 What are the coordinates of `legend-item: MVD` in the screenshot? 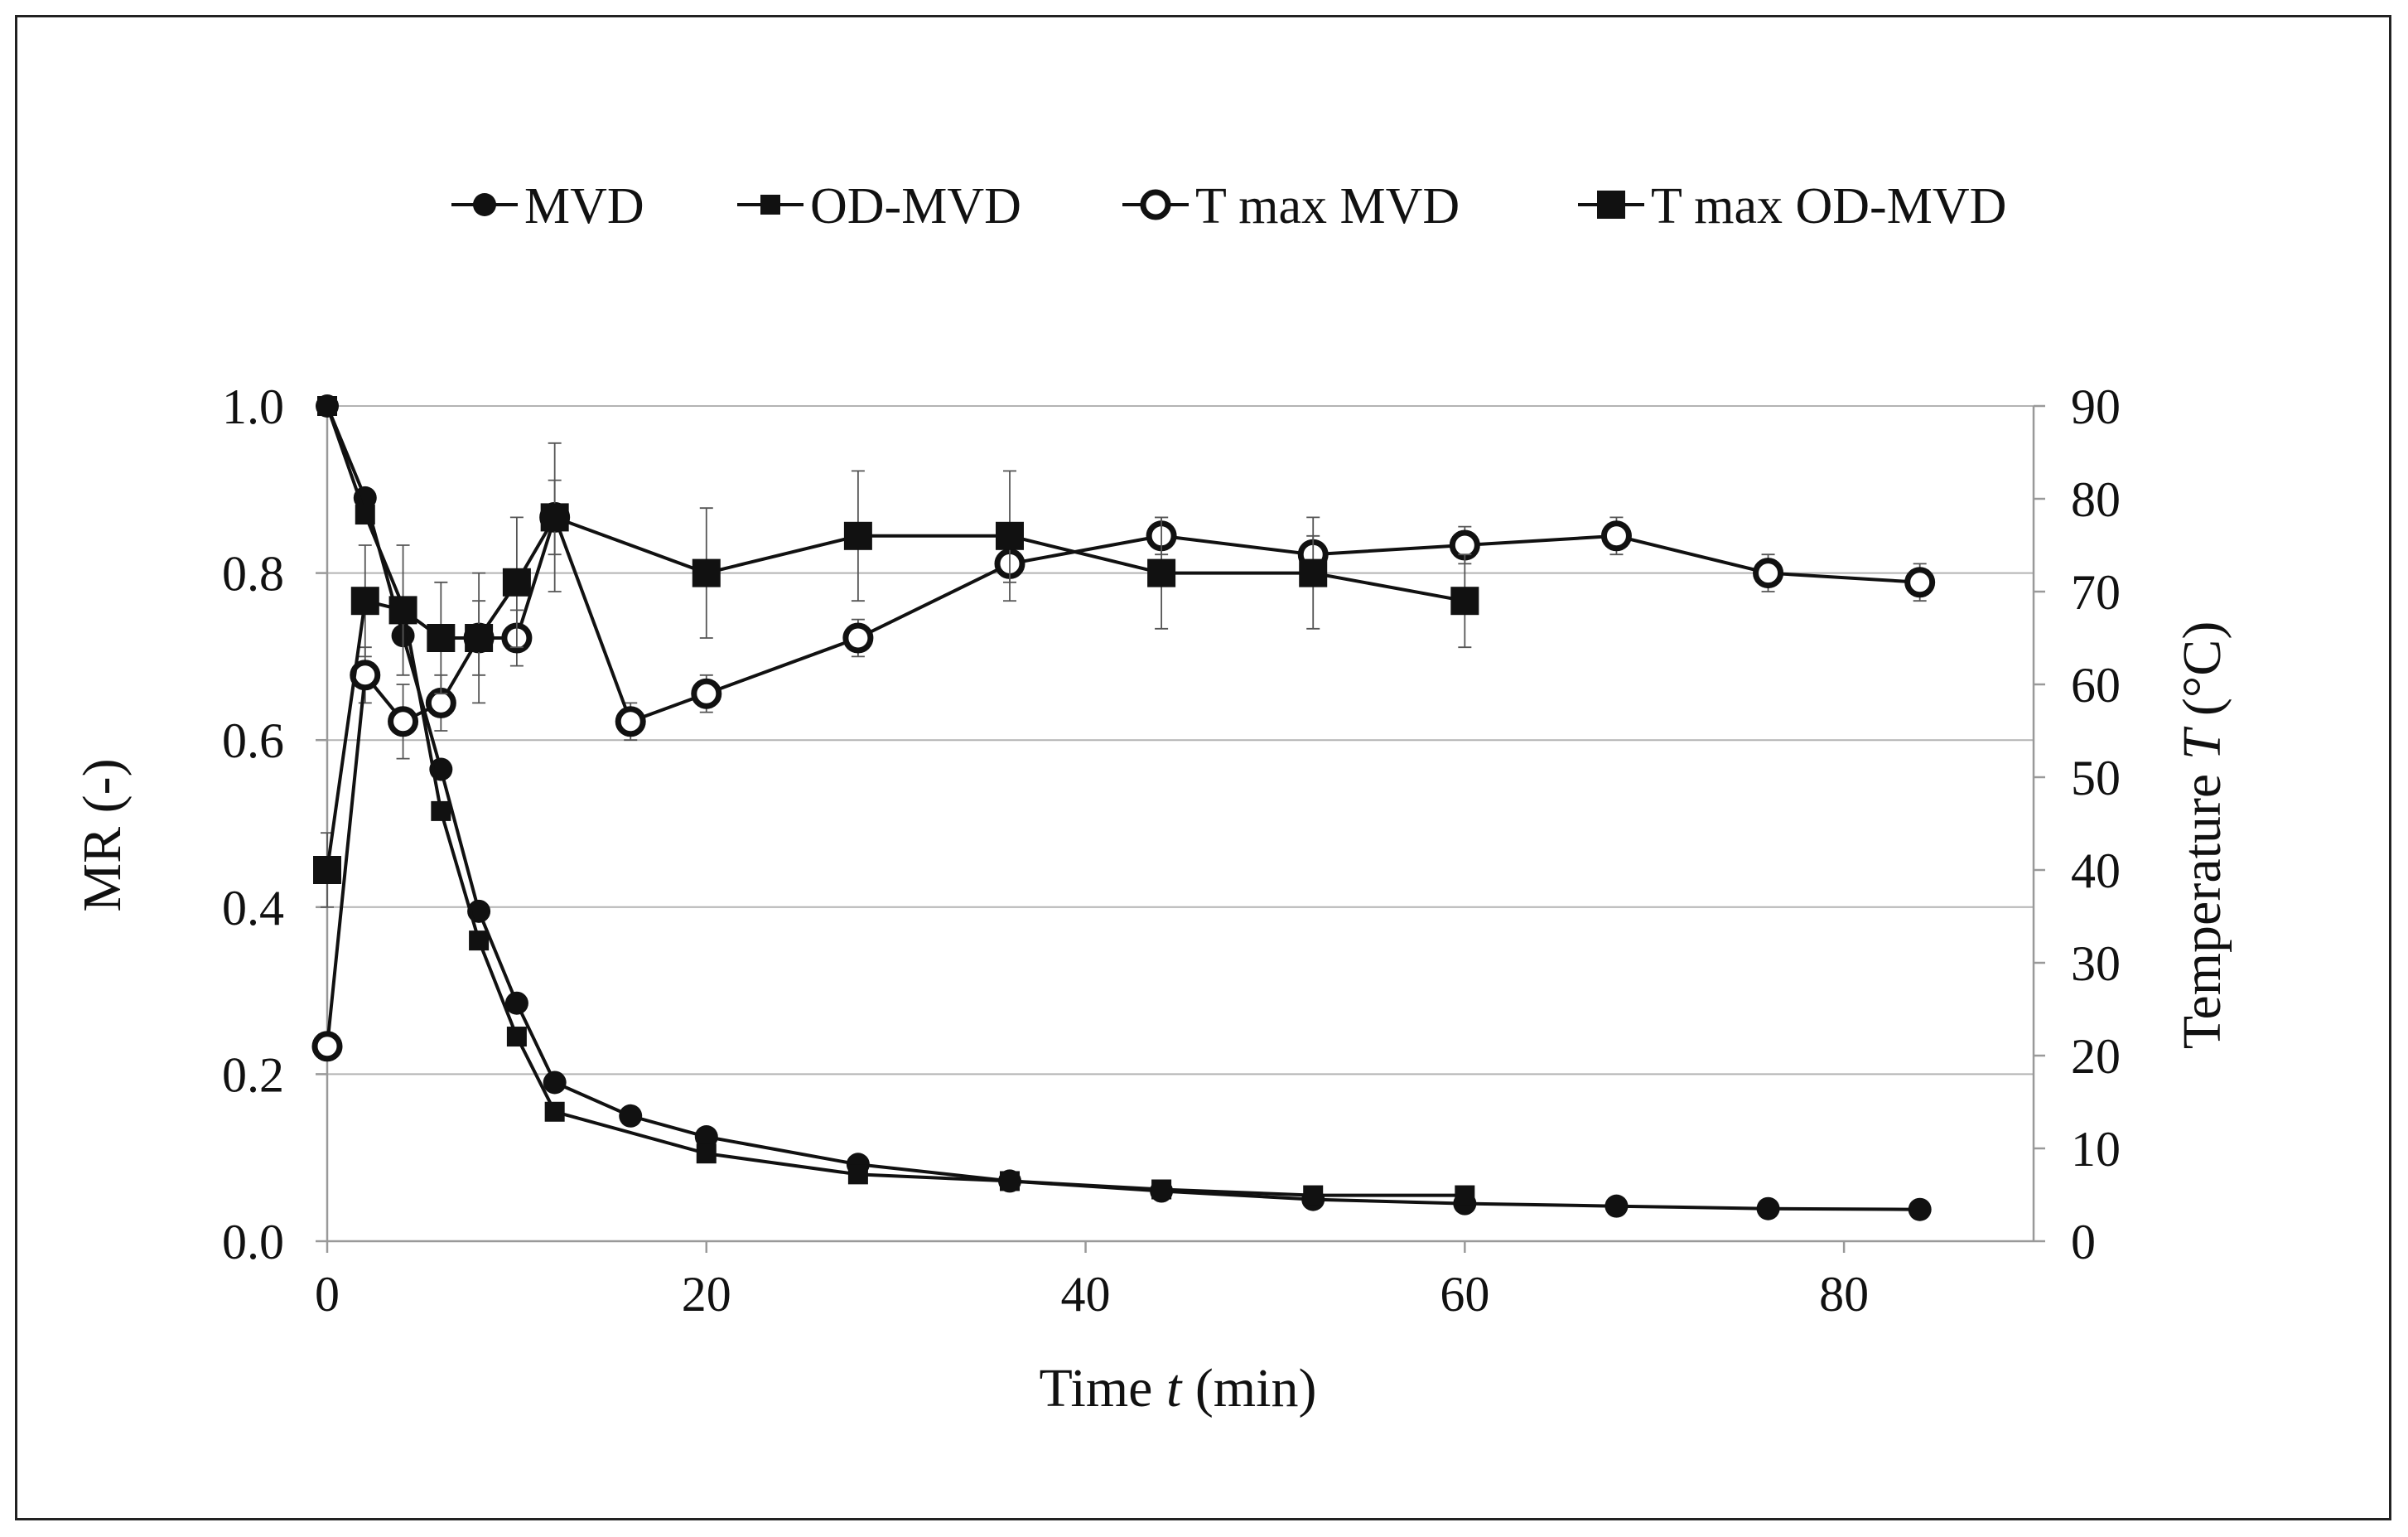 It's located at (547, 206).